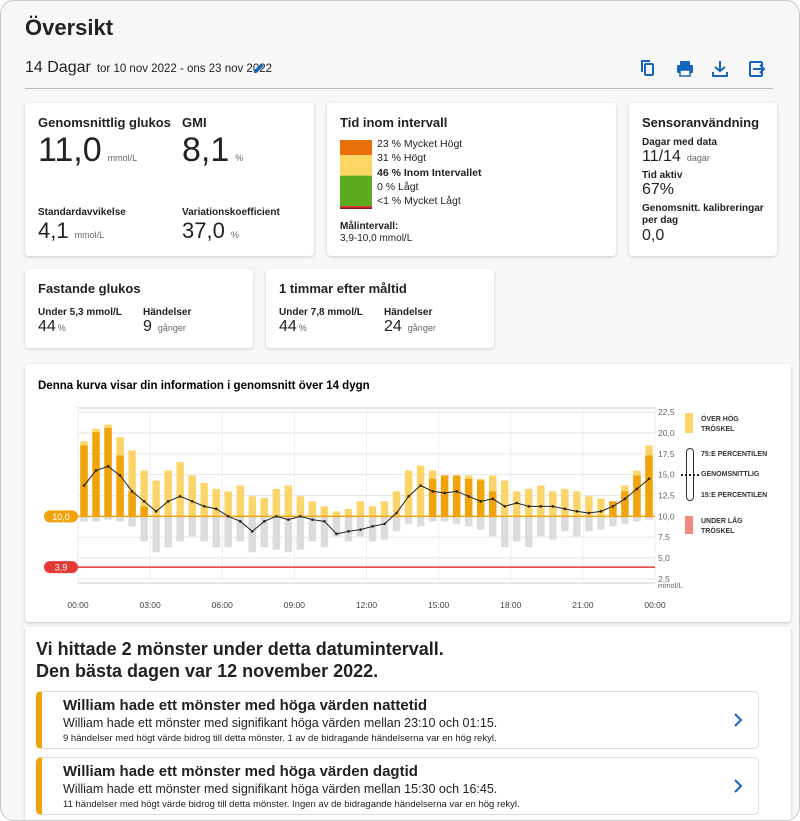 This screenshot has width=800, height=821. Describe the element at coordinates (757, 69) in the screenshot. I see `export-icon` at that location.